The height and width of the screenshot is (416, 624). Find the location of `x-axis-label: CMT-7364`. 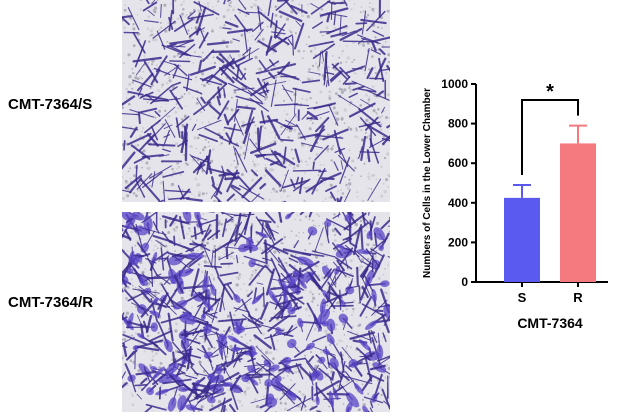

x-axis-label: CMT-7364 is located at coordinates (550, 323).